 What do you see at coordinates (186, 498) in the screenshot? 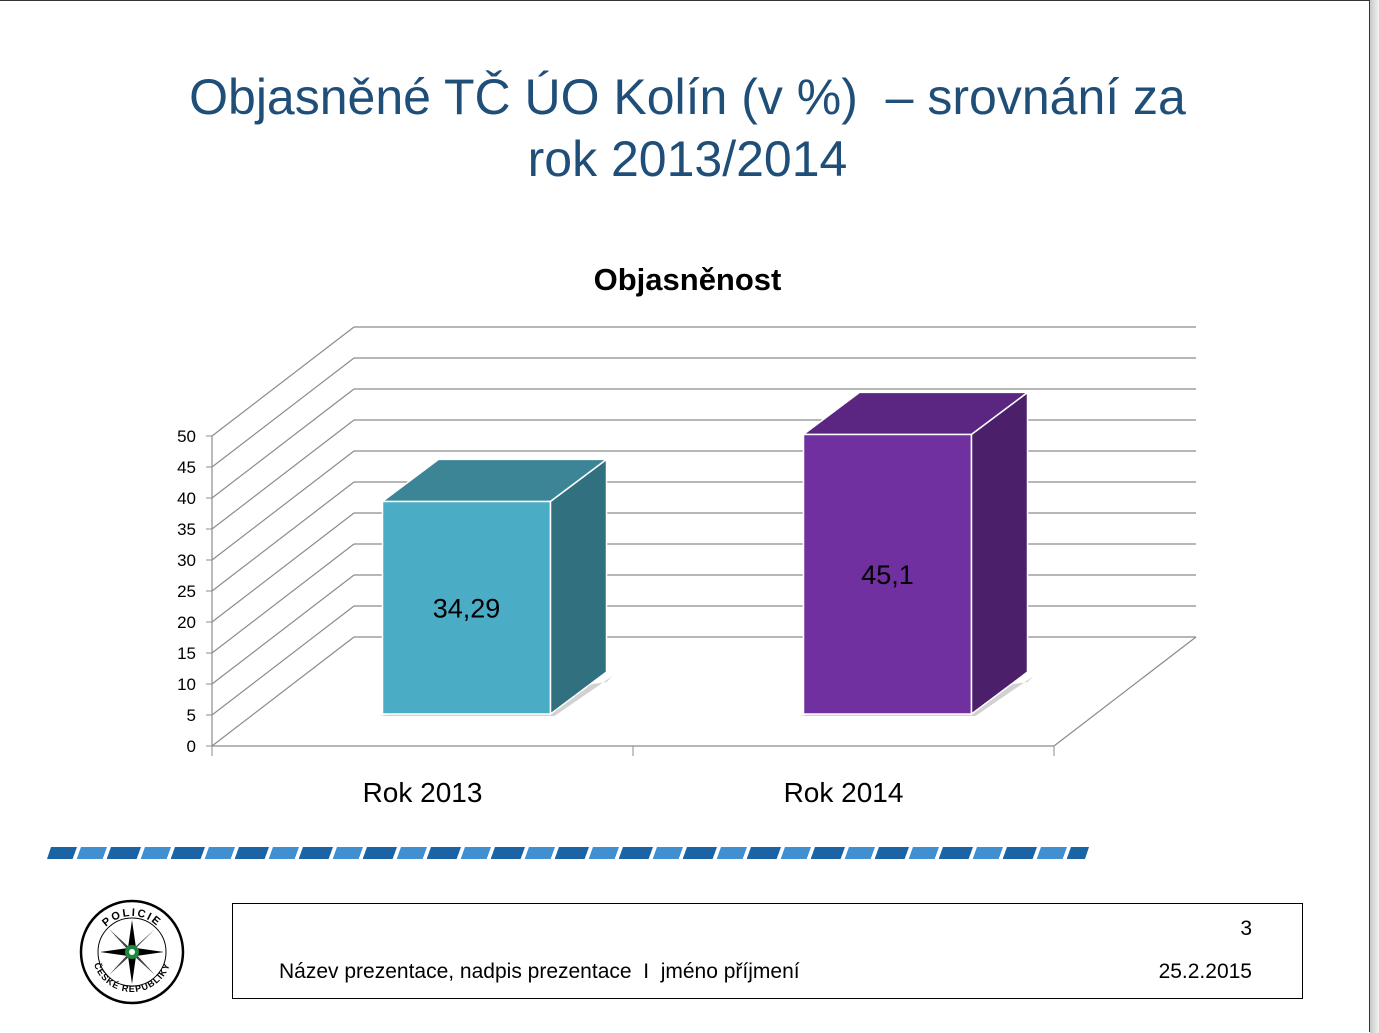
I see `y-tick-label: 40` at bounding box center [186, 498].